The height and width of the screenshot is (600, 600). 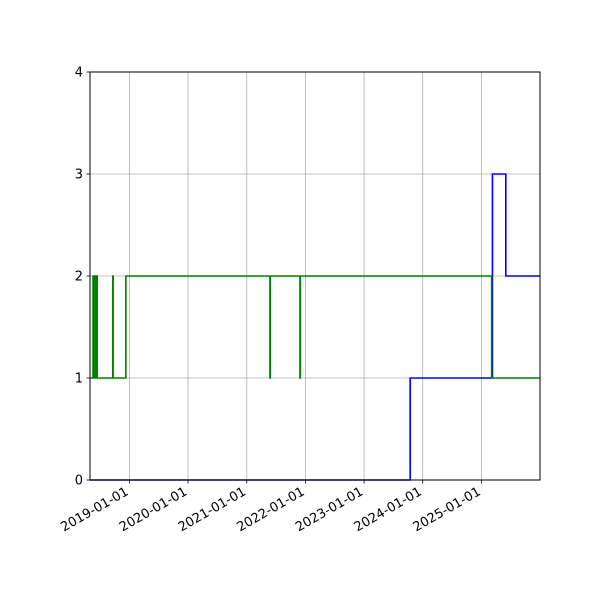 What do you see at coordinates (79, 175) in the screenshot?
I see `y-tick-label: 3` at bounding box center [79, 175].